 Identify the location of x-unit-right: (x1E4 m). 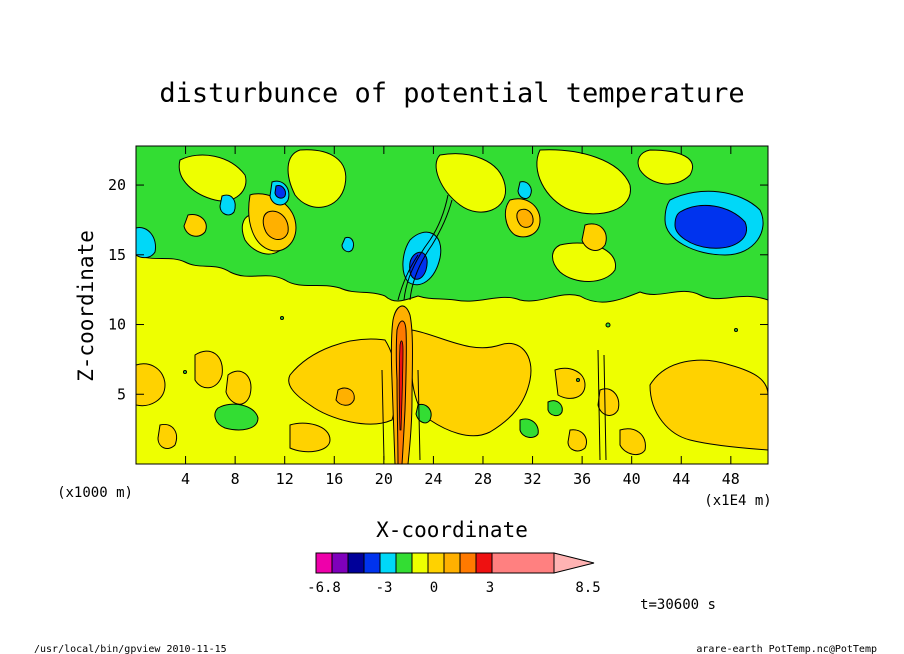
(737, 501).